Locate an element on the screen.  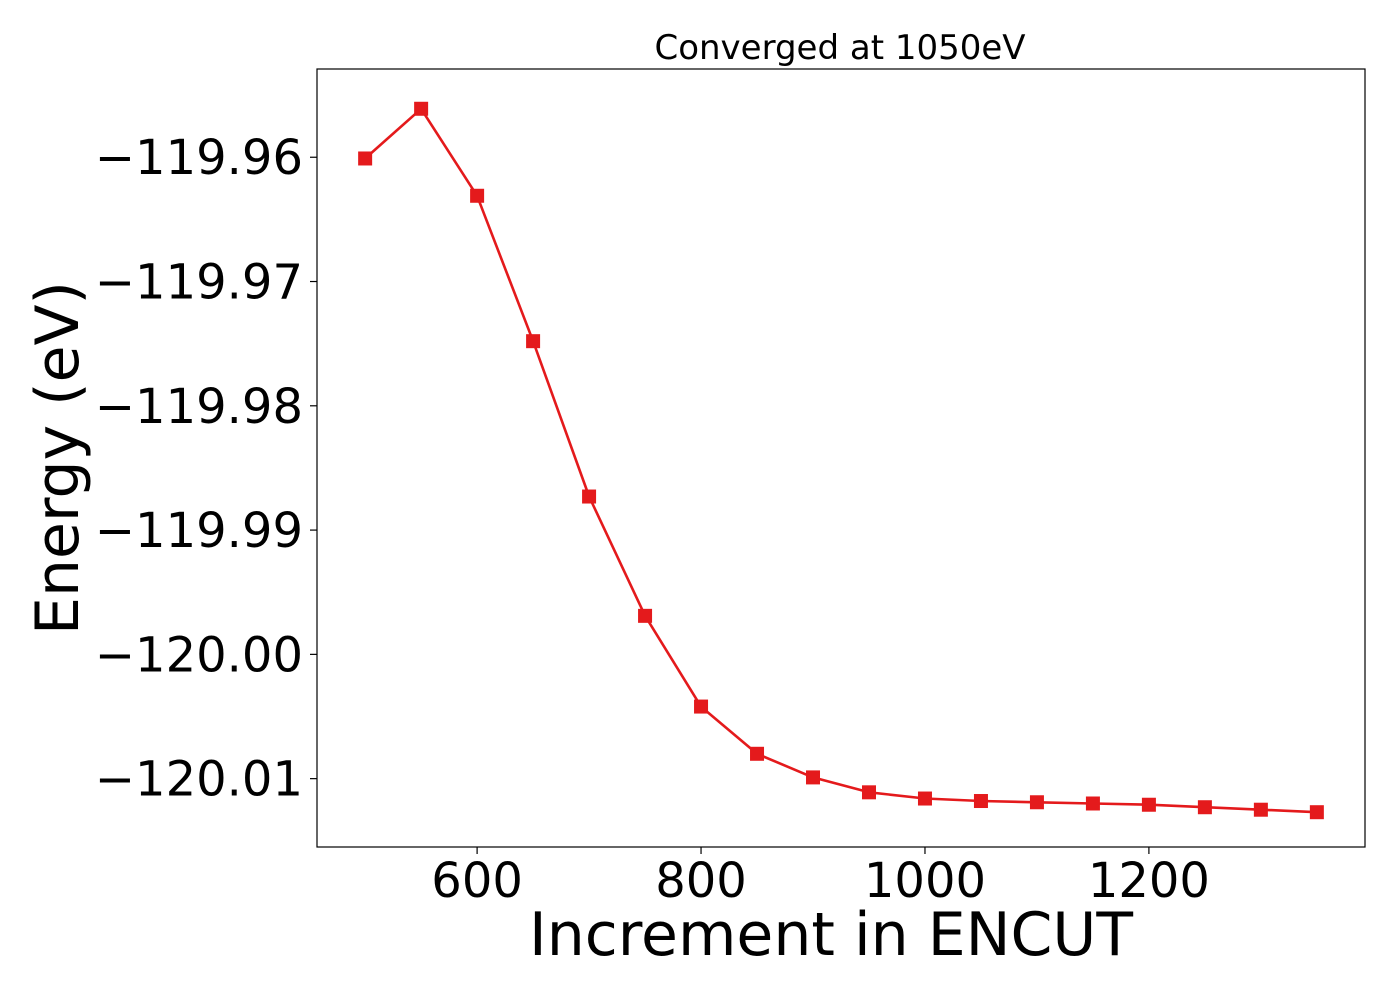
y-tick-label: −120.00 is located at coordinates (199, 655).